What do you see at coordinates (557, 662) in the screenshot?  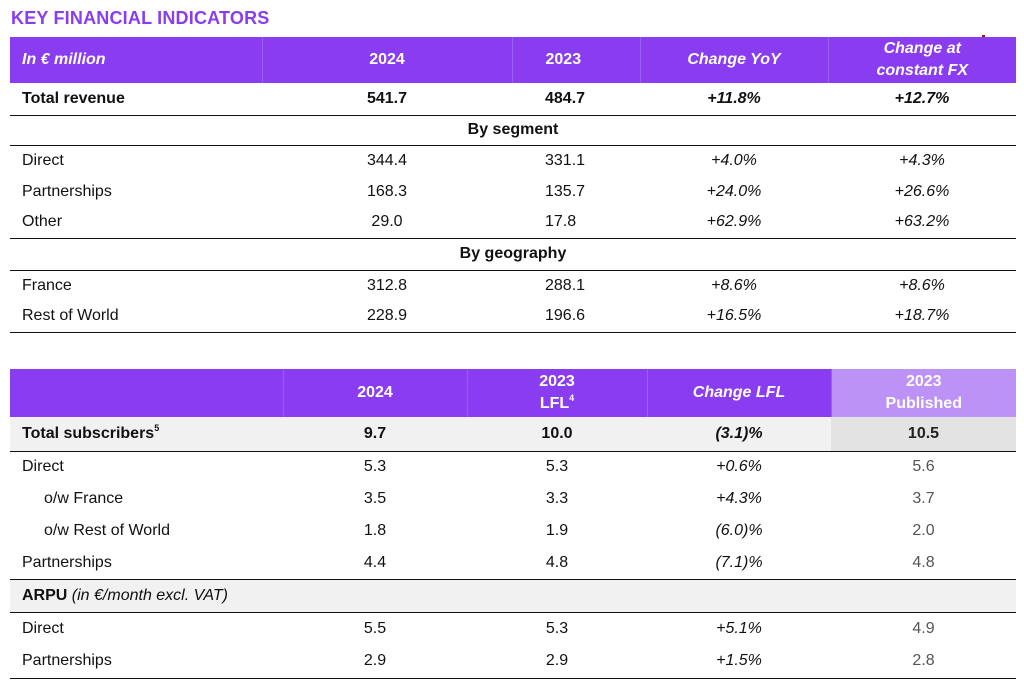 I see `row-2023: 2.9` at bounding box center [557, 662].